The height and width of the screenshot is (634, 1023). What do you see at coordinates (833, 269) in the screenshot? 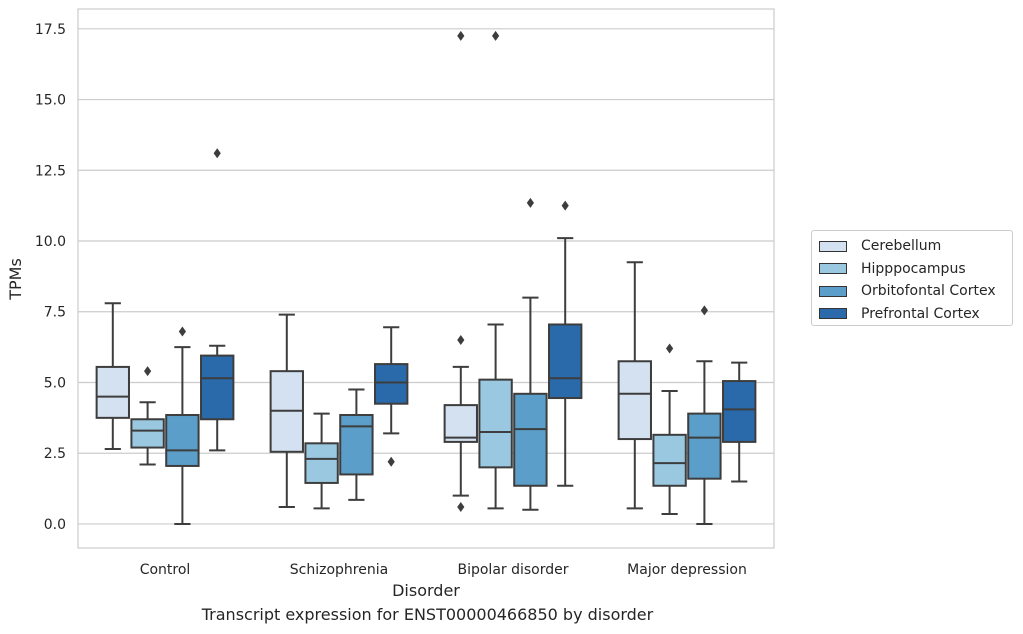
I see `legend-swatch-hippocampus` at bounding box center [833, 269].